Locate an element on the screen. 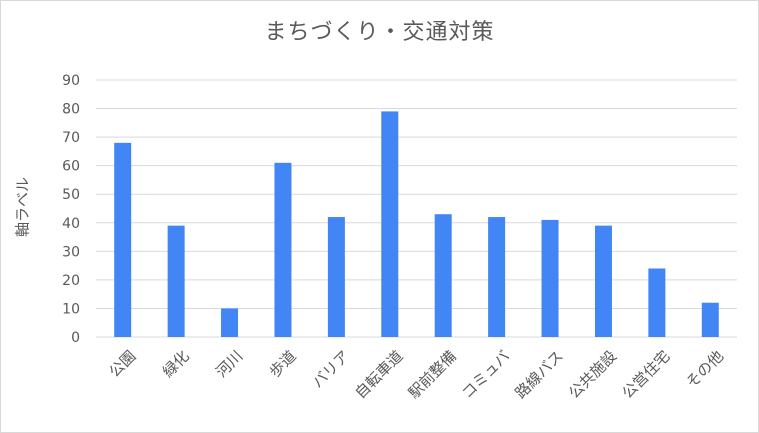  y-tick-label: 30 is located at coordinates (71, 252).